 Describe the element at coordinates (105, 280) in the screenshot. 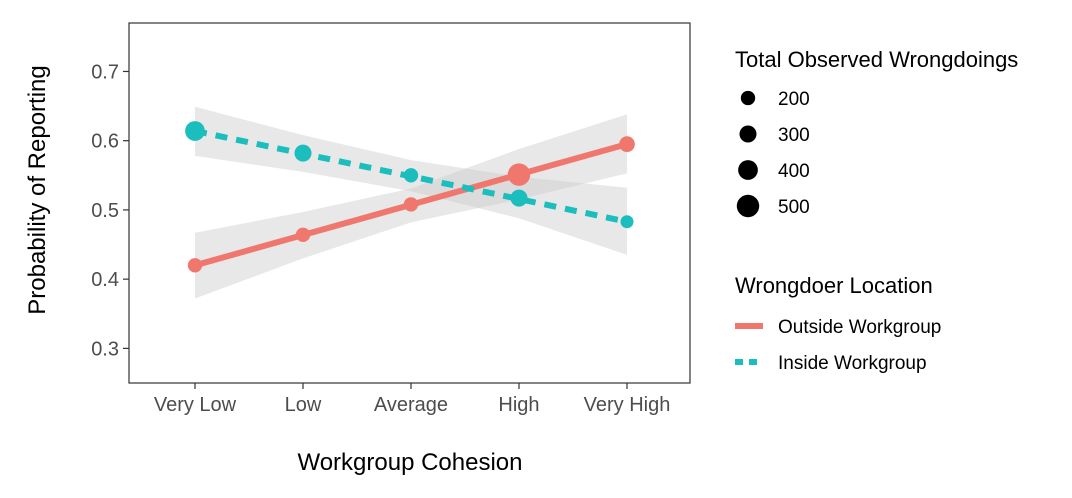

I see `y-tick-label-1: 0.4` at that location.